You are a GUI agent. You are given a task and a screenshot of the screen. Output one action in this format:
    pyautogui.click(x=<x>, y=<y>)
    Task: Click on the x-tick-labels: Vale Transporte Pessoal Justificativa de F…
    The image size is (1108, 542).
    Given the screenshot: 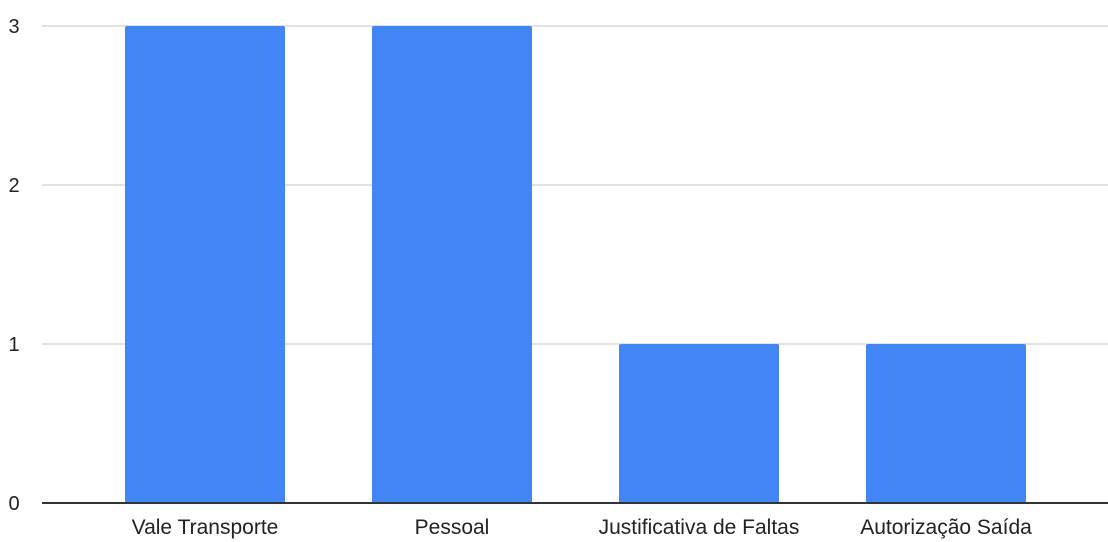 What is the action you would take?
    pyautogui.click(x=582, y=527)
    